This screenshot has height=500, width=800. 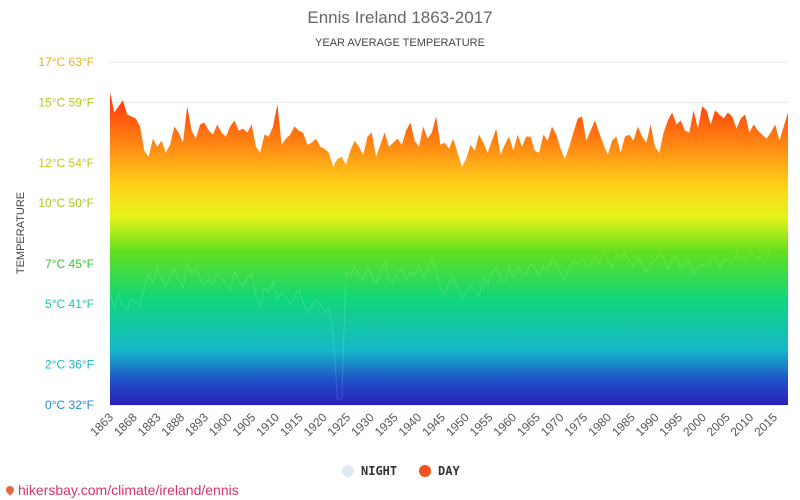 I want to click on legend-night-marker, so click(x=348, y=471).